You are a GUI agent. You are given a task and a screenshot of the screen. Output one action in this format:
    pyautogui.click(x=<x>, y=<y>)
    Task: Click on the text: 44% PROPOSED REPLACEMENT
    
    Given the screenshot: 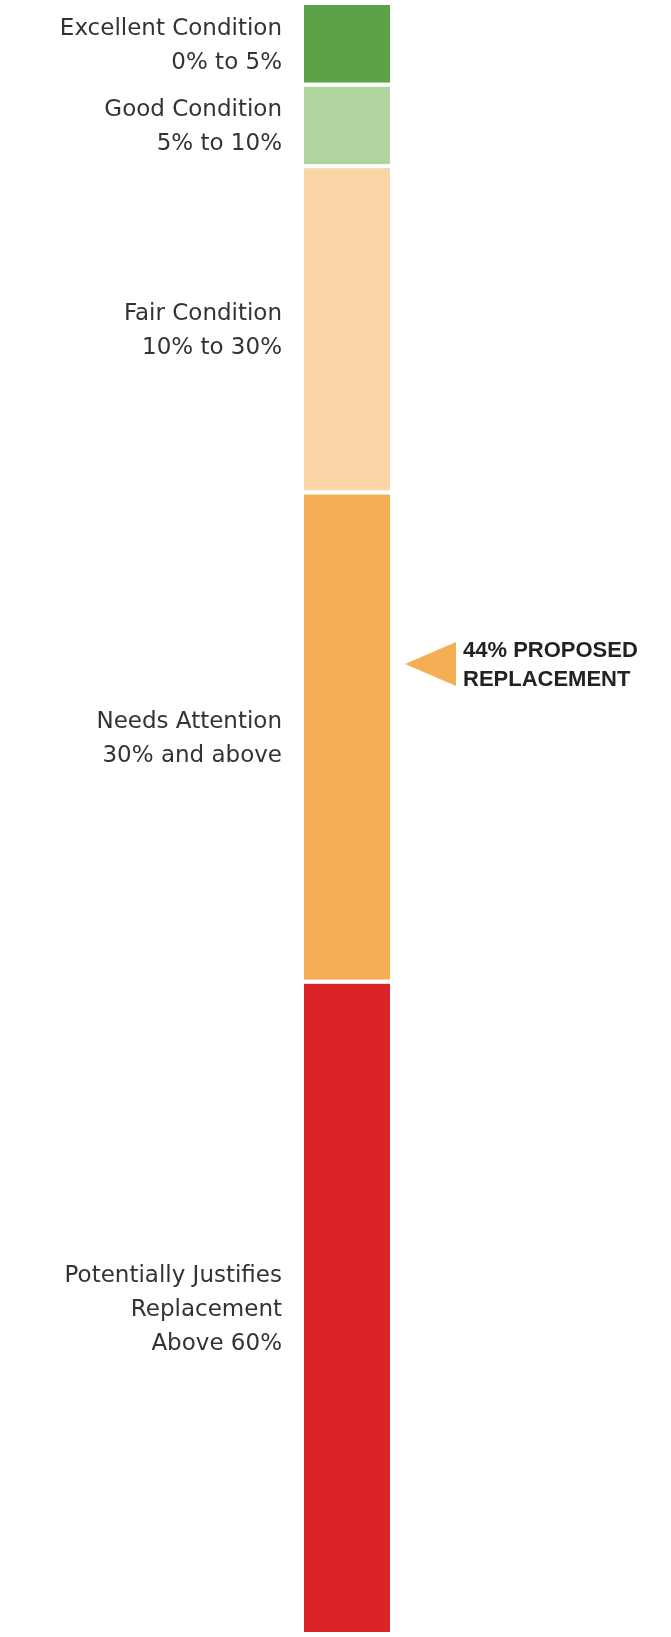 What is the action you would take?
    pyautogui.click(x=550, y=663)
    